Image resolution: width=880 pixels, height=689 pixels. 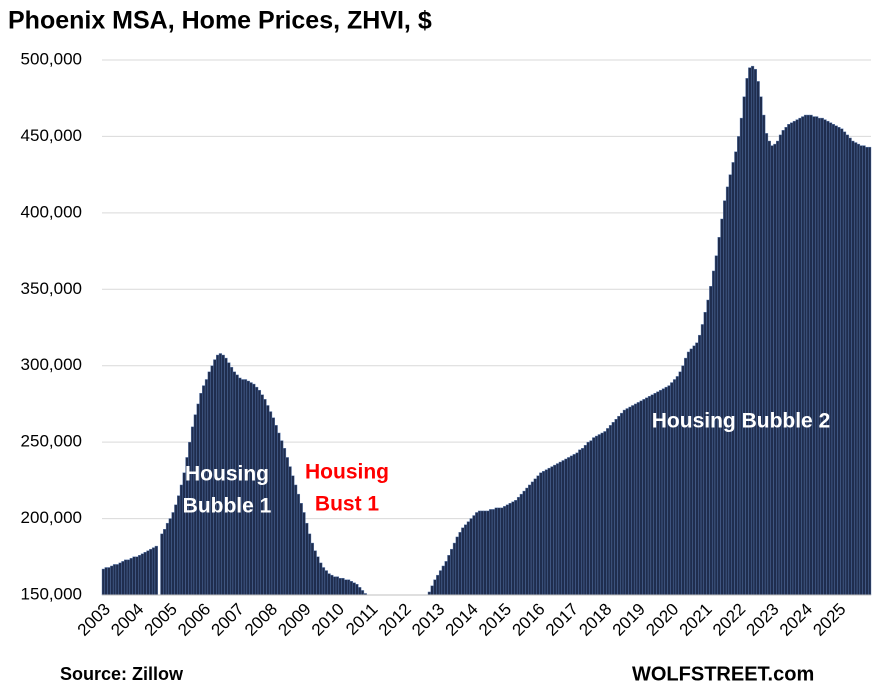 What do you see at coordinates (51, 288) in the screenshot?
I see `y-tick-label: 350,000` at bounding box center [51, 288].